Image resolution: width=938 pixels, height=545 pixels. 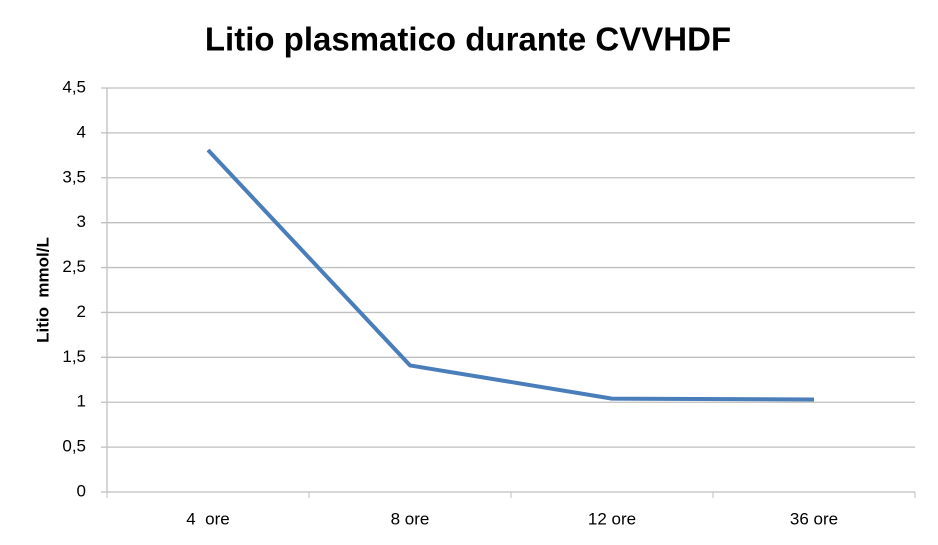 What do you see at coordinates (612, 518) in the screenshot?
I see `x-tick-label: 12 ore` at bounding box center [612, 518].